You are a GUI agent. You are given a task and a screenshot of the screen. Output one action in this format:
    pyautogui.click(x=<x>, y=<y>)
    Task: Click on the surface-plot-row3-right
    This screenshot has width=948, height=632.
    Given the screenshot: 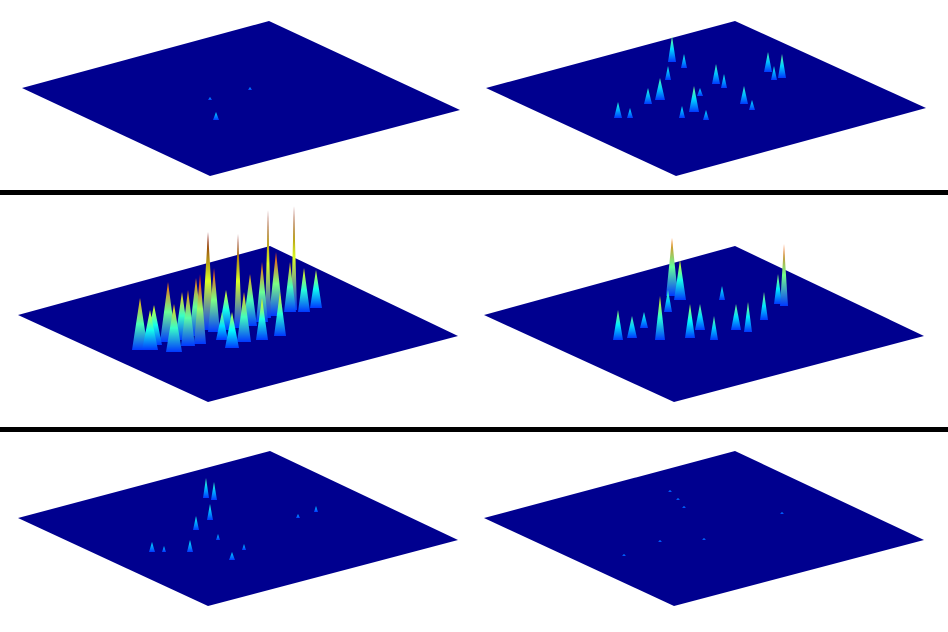 What is the action you would take?
    pyautogui.click(x=704, y=528)
    